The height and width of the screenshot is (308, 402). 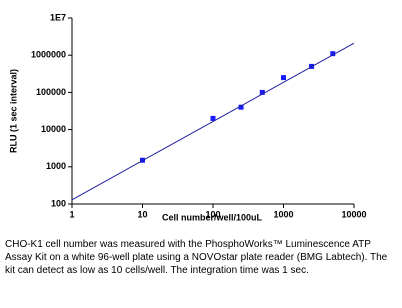 I want to click on y-tick-label: 100000, so click(x=51, y=92).